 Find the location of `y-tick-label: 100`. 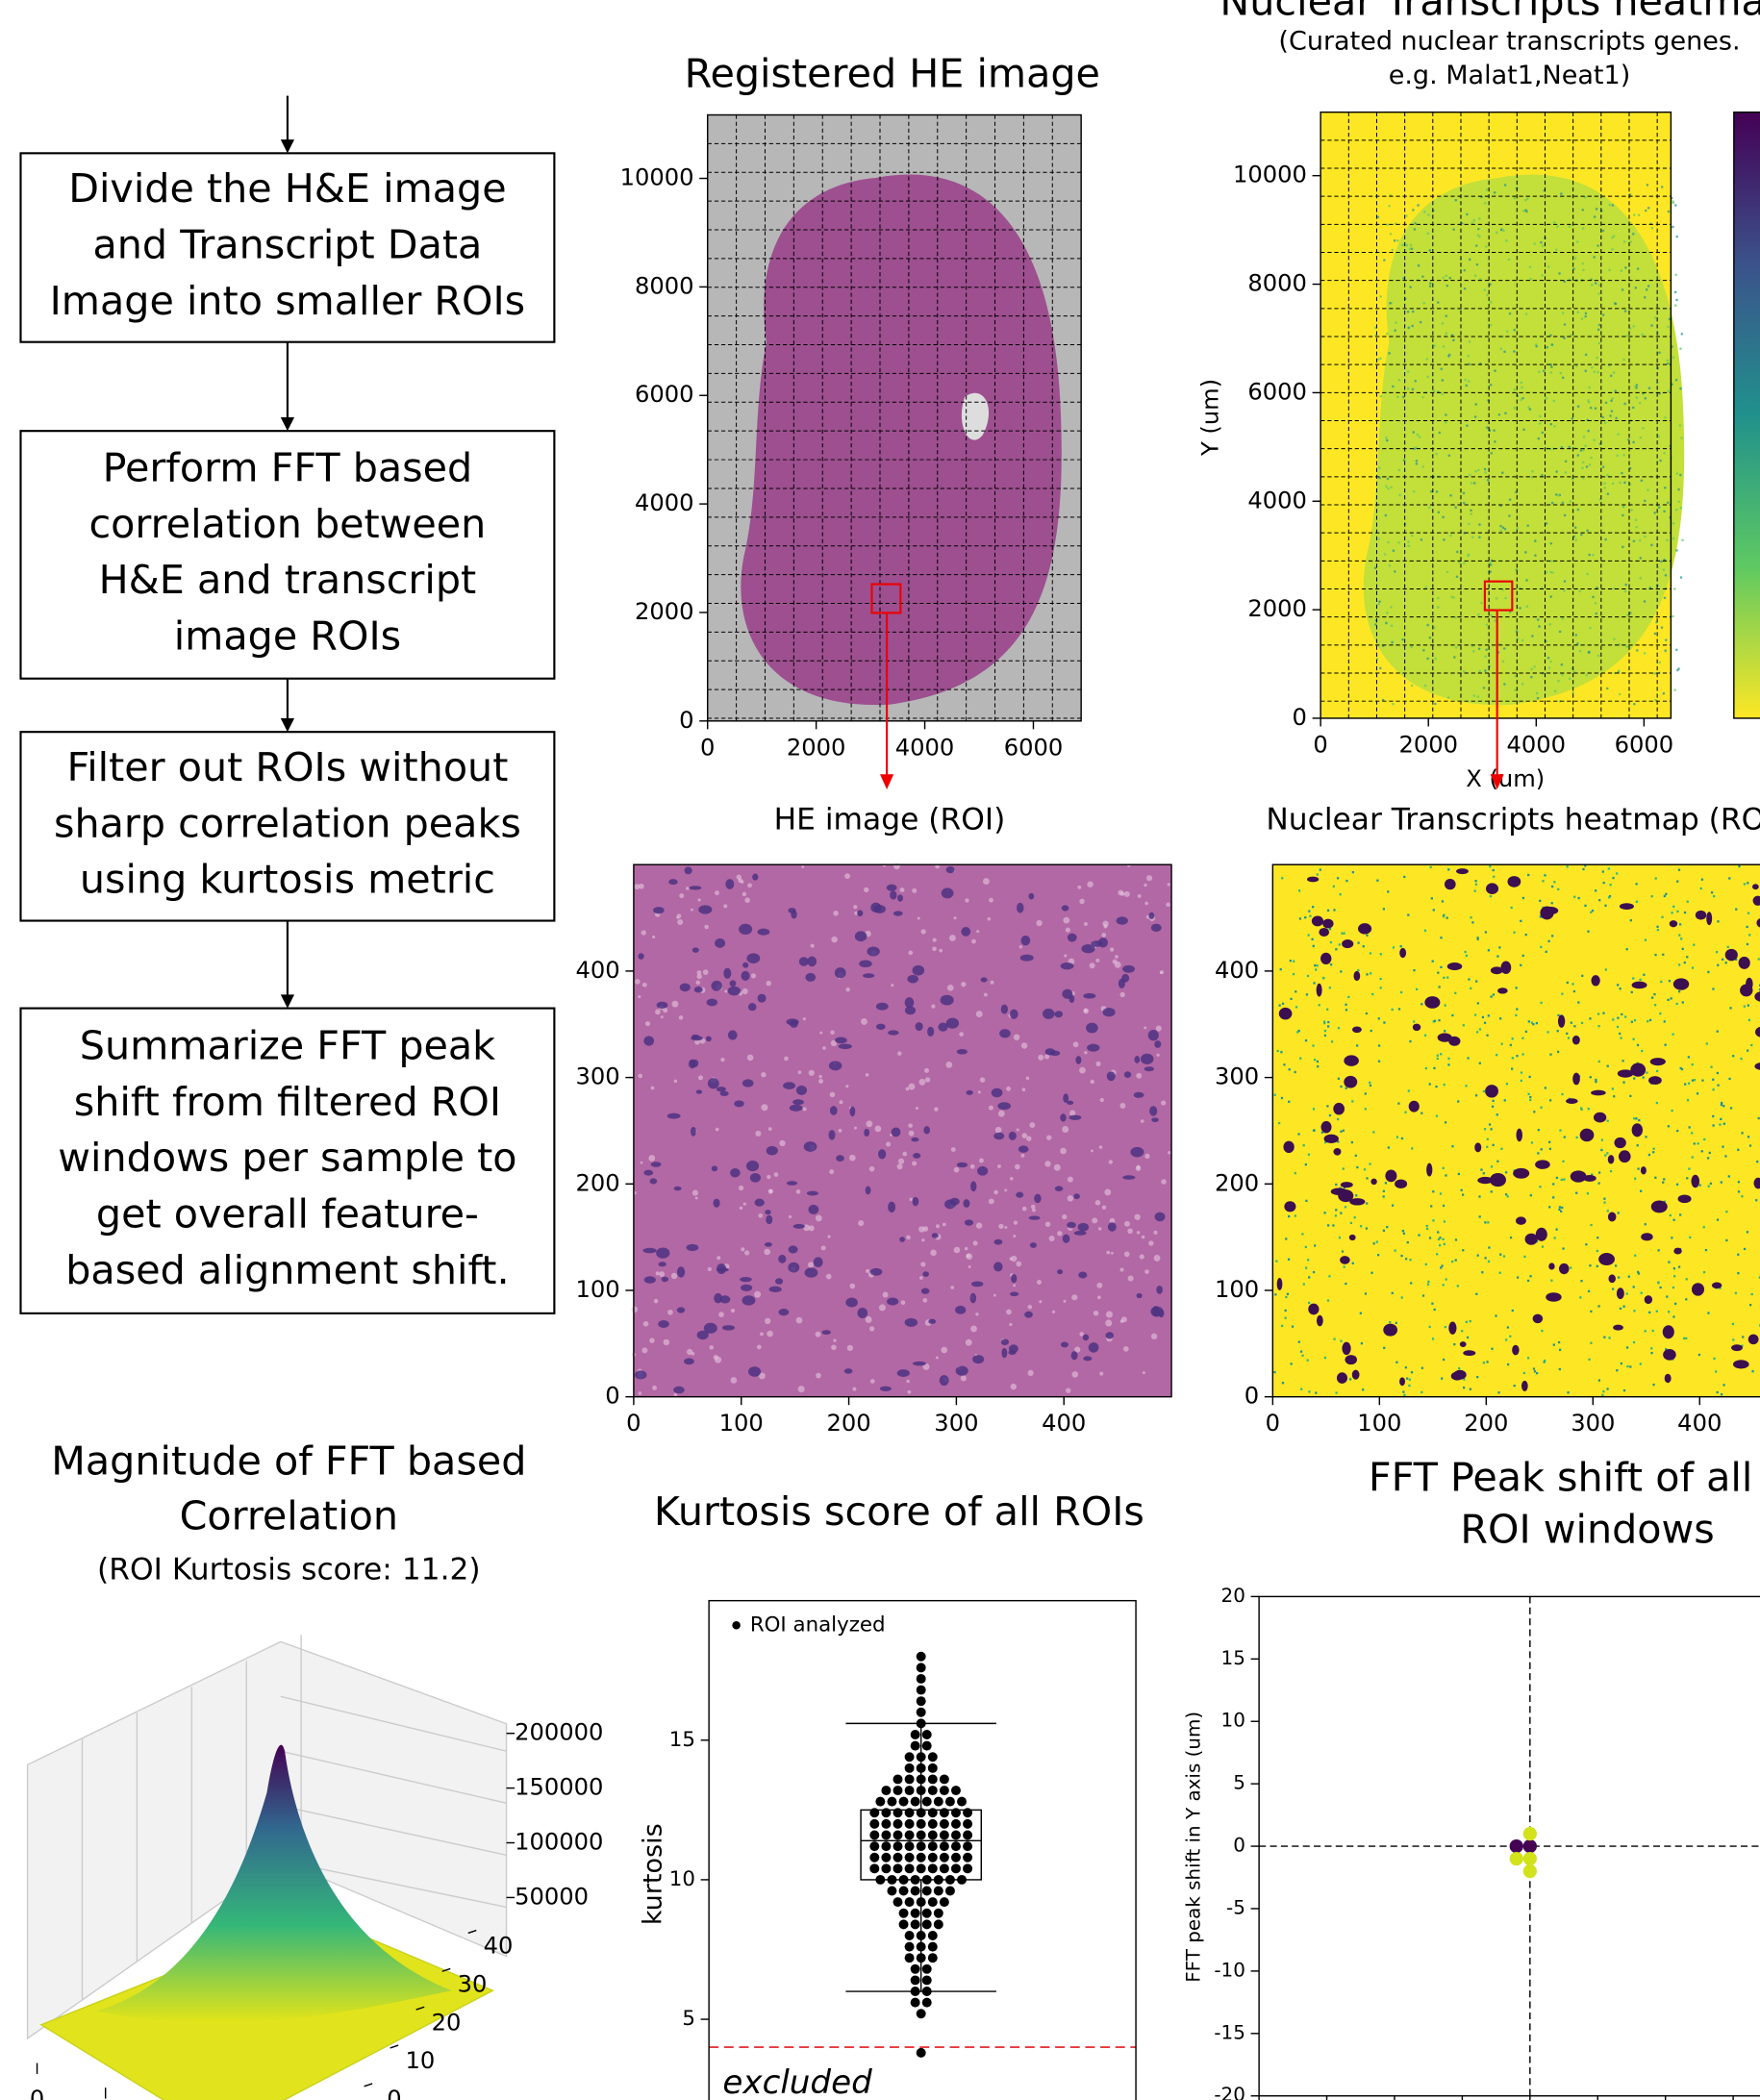

y-tick-label: 100 is located at coordinates (598, 1290).